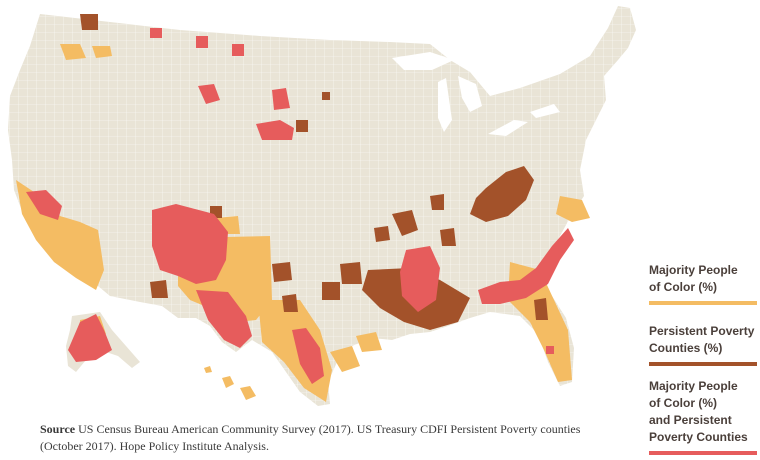 This screenshot has height=460, width=760. Describe the element at coordinates (703, 453) in the screenshot. I see `legend-swatch-red` at that location.